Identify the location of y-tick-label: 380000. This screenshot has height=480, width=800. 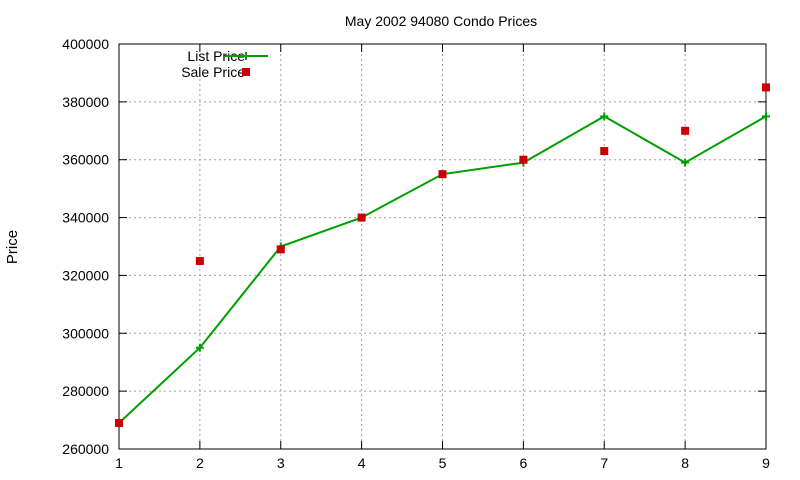
(85, 102).